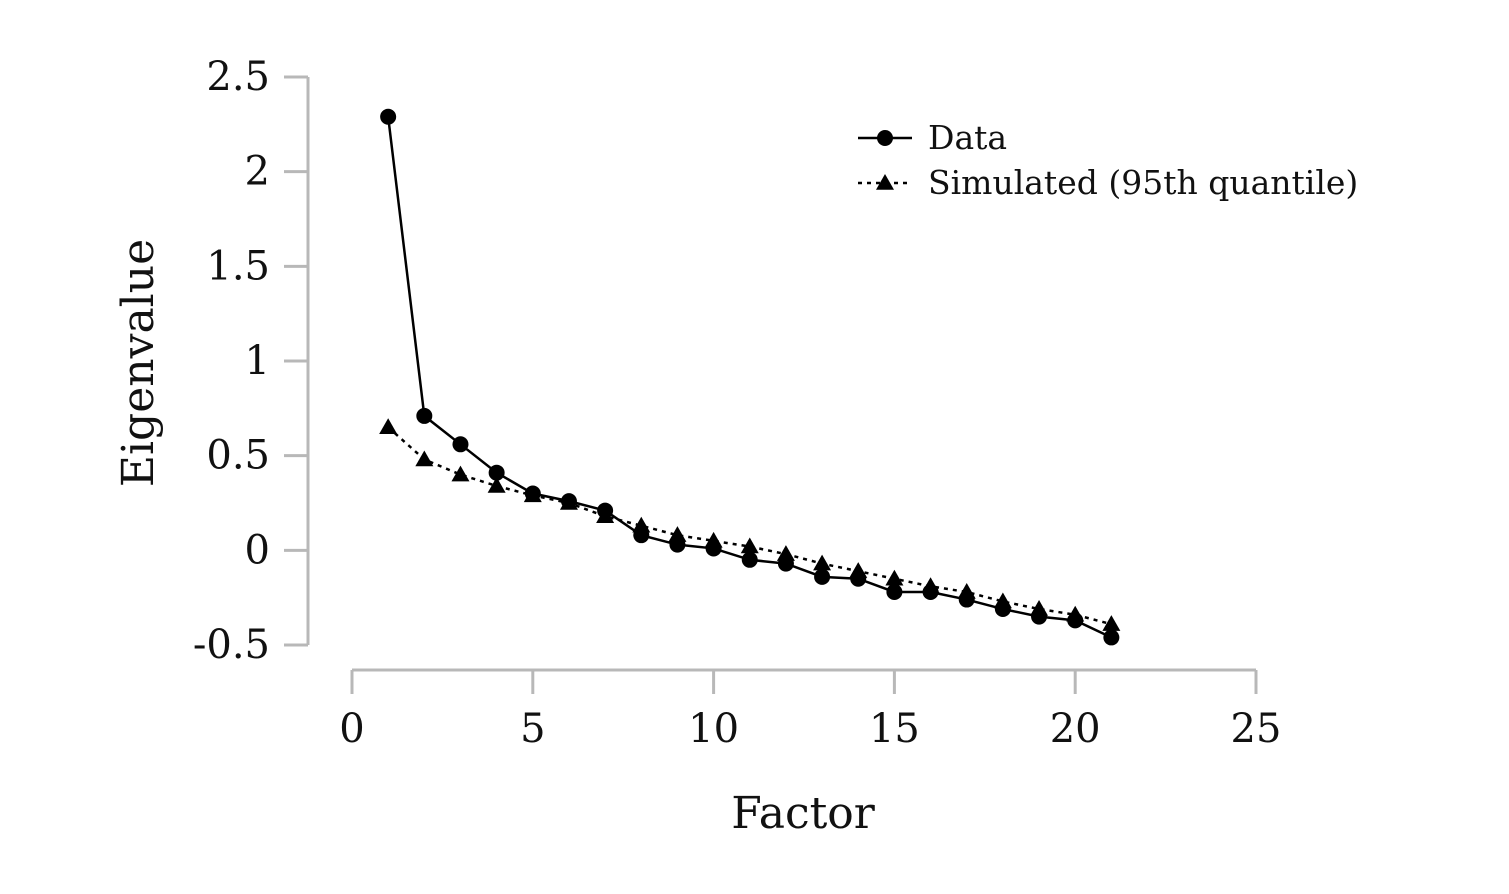 This screenshot has width=1509, height=894. What do you see at coordinates (257, 361) in the screenshot?
I see `y-tick-label: 1` at bounding box center [257, 361].